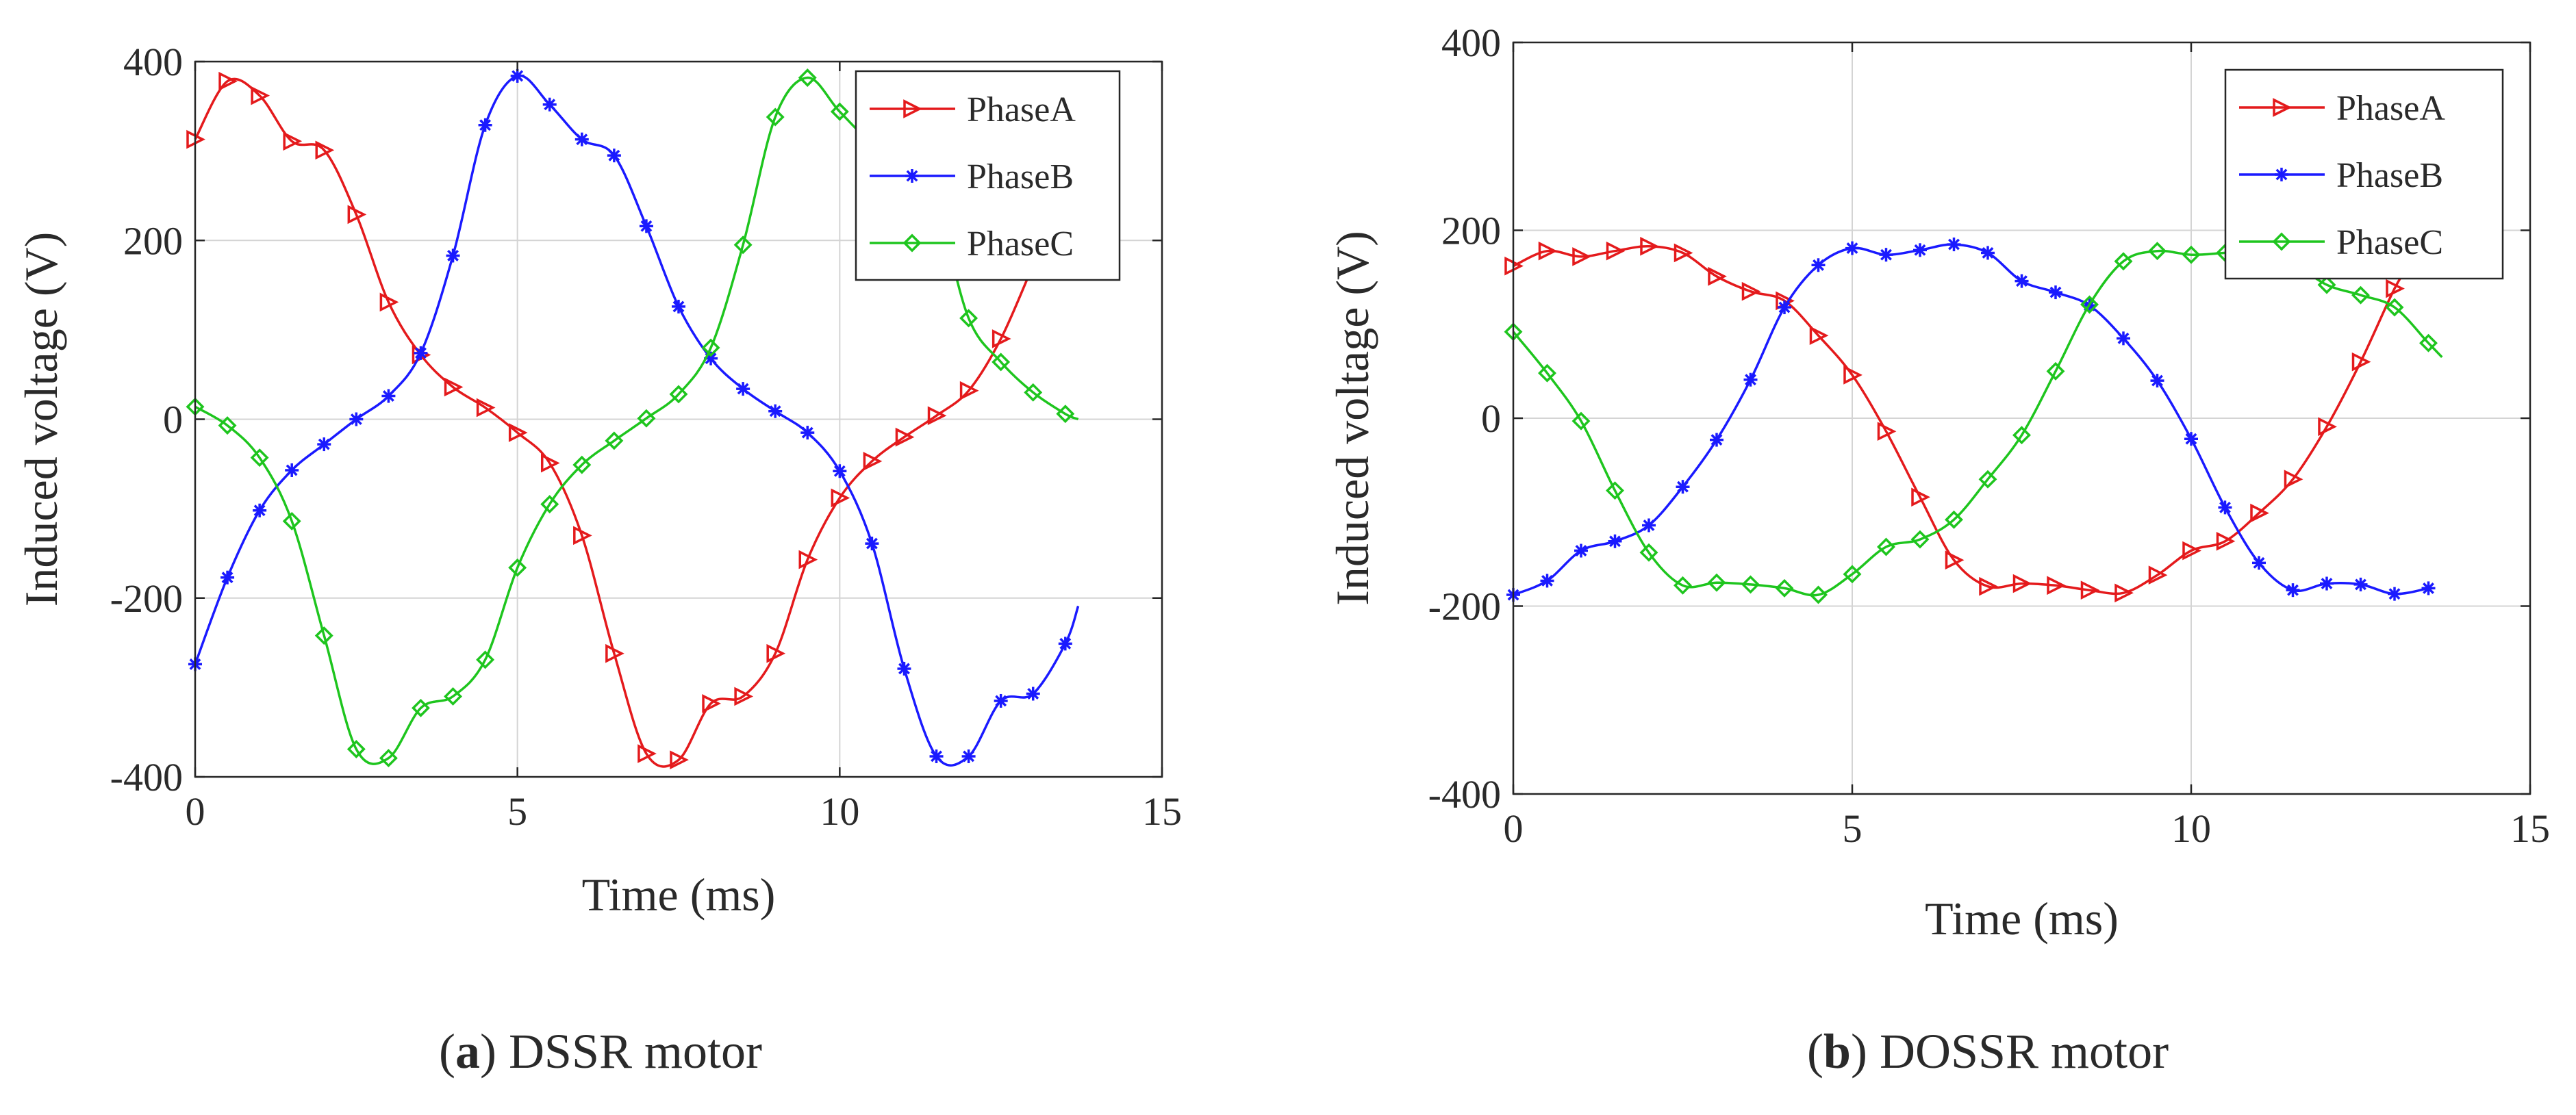 This screenshot has height=1115, width=2576. Describe the element at coordinates (2341, 242) in the screenshot. I see `legend-entry-phasec: PhaseC` at that location.